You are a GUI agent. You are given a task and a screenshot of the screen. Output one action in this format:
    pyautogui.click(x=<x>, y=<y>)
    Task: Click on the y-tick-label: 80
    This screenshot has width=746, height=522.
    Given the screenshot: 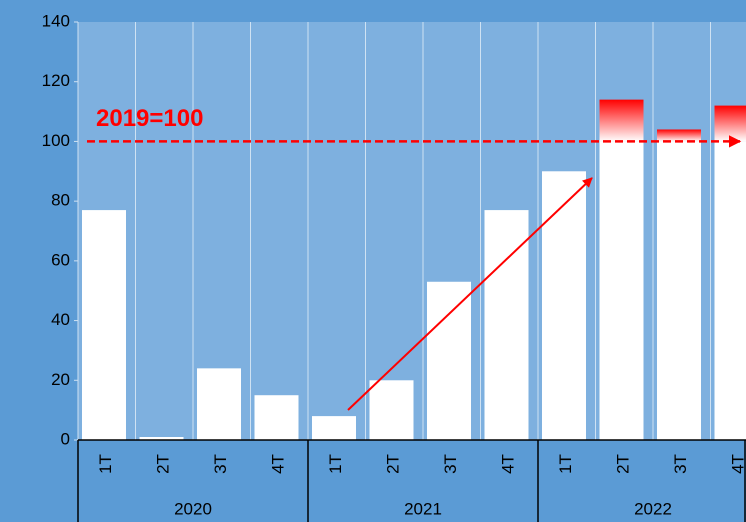 What is the action you would take?
    pyautogui.click(x=60, y=200)
    